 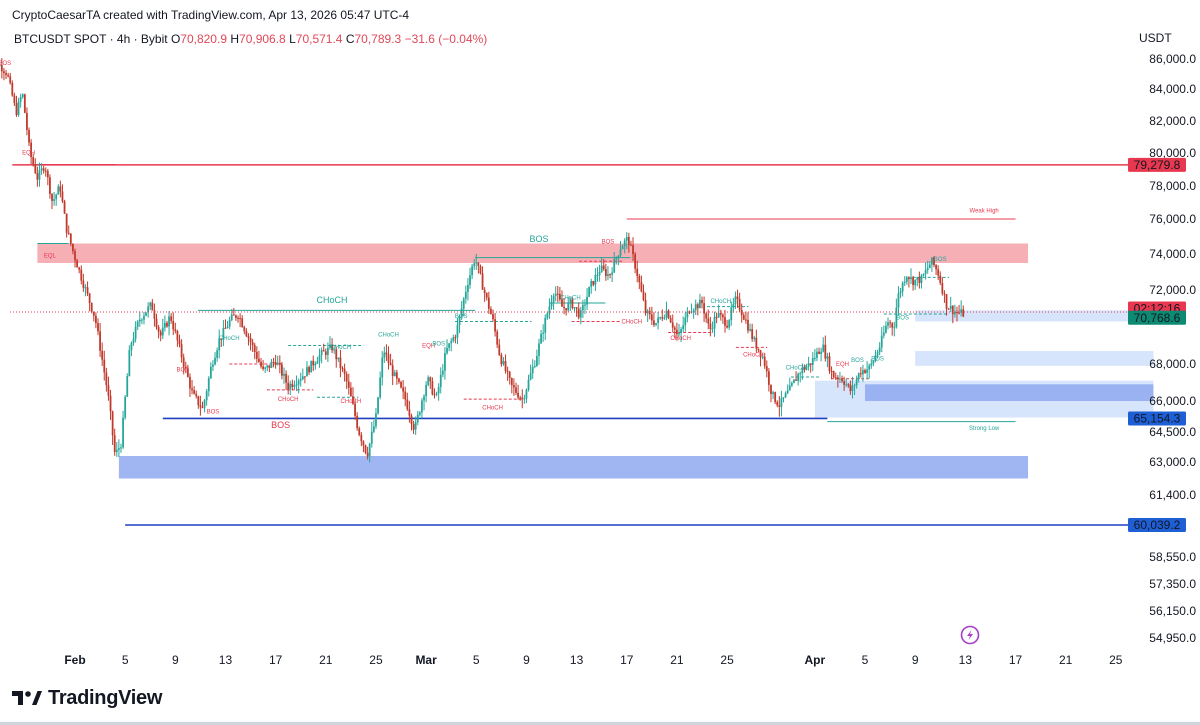 I want to click on symbol-name: BTCUSDT SPOT · 4h · Bybit, so click(x=91, y=39).